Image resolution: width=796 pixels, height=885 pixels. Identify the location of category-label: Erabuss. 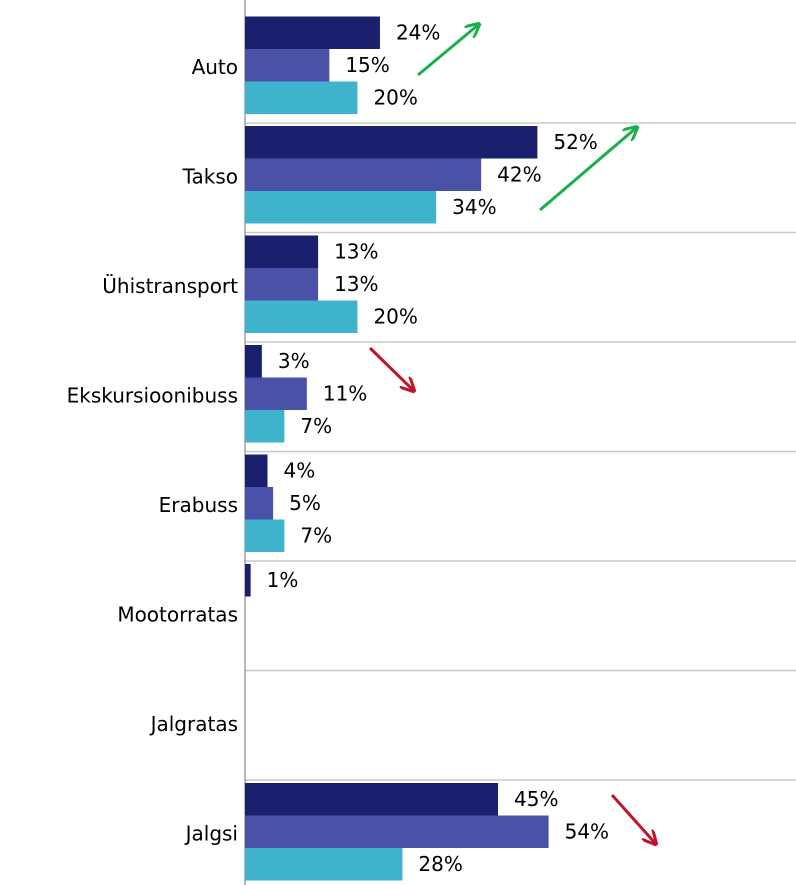
(198, 505).